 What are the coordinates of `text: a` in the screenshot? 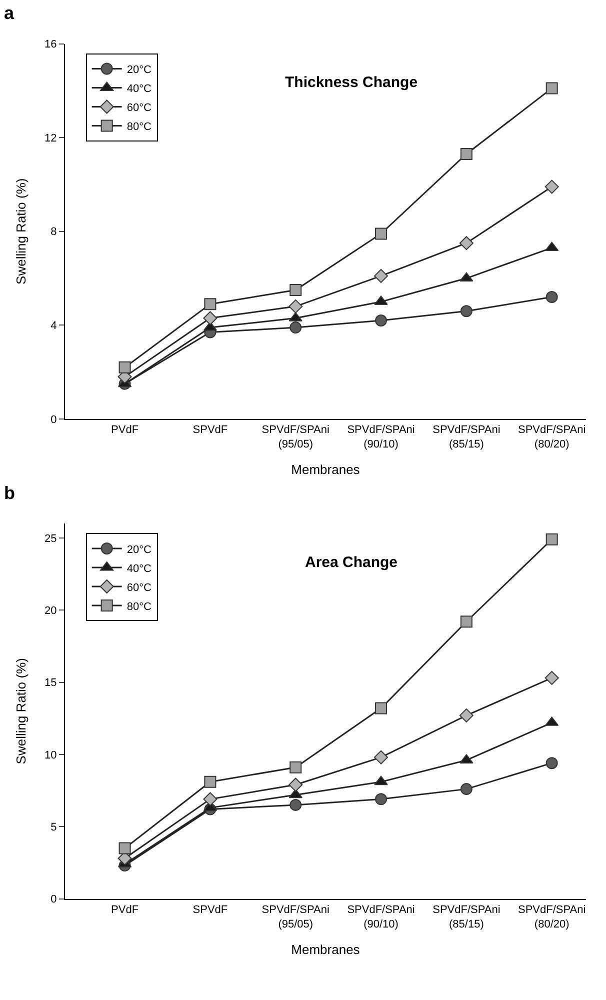 It's located at (9, 13).